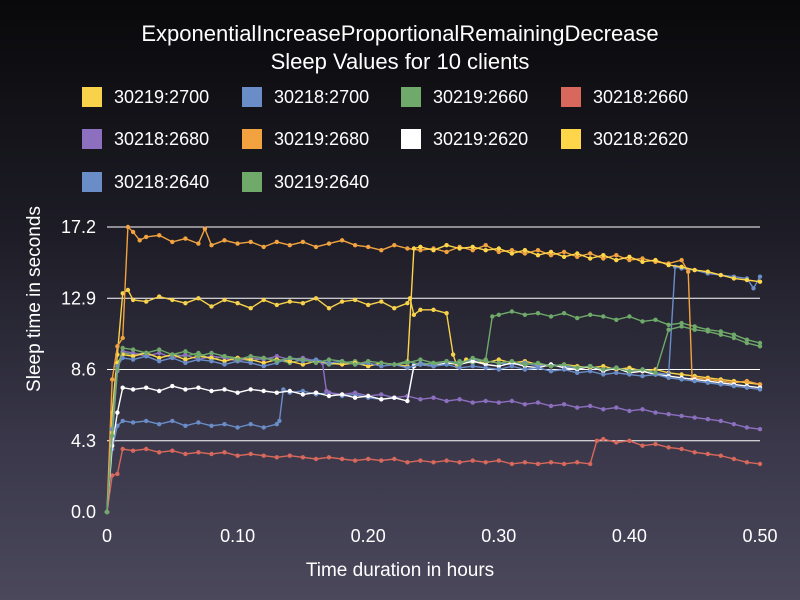 The width and height of the screenshot is (800, 600). What do you see at coordinates (400, 570) in the screenshot?
I see `x-axis-label: Time duration in hours` at bounding box center [400, 570].